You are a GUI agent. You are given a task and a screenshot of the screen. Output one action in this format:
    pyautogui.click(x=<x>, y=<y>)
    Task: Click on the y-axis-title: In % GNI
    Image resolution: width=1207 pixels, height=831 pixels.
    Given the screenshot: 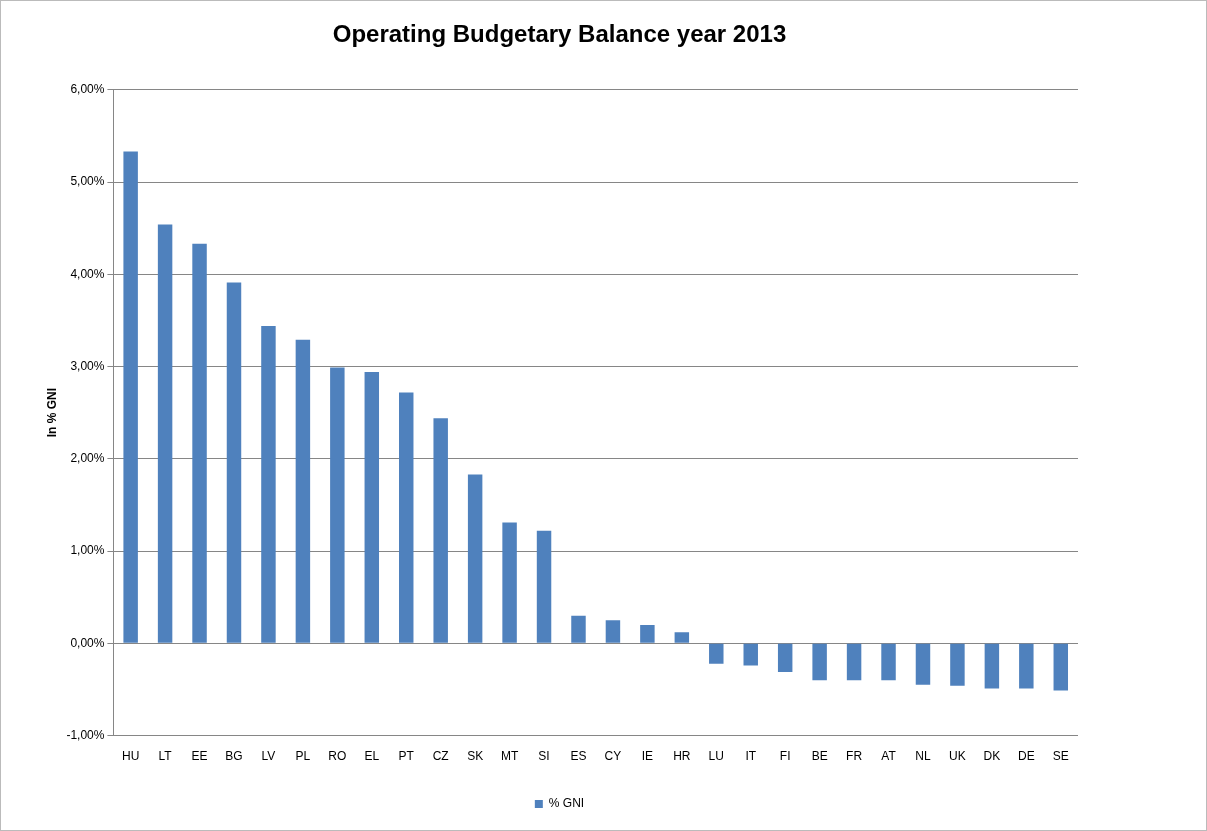 What is the action you would take?
    pyautogui.click(x=51, y=413)
    